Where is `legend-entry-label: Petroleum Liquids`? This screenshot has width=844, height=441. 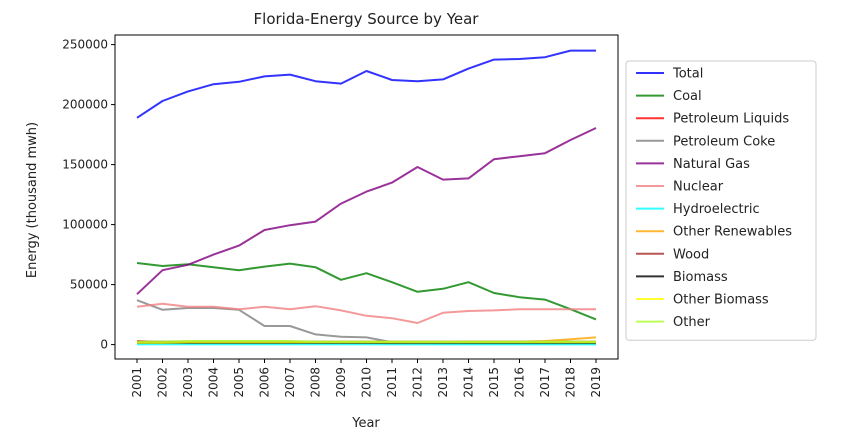
legend-entry-label: Petroleum Liquids is located at coordinates (731, 119).